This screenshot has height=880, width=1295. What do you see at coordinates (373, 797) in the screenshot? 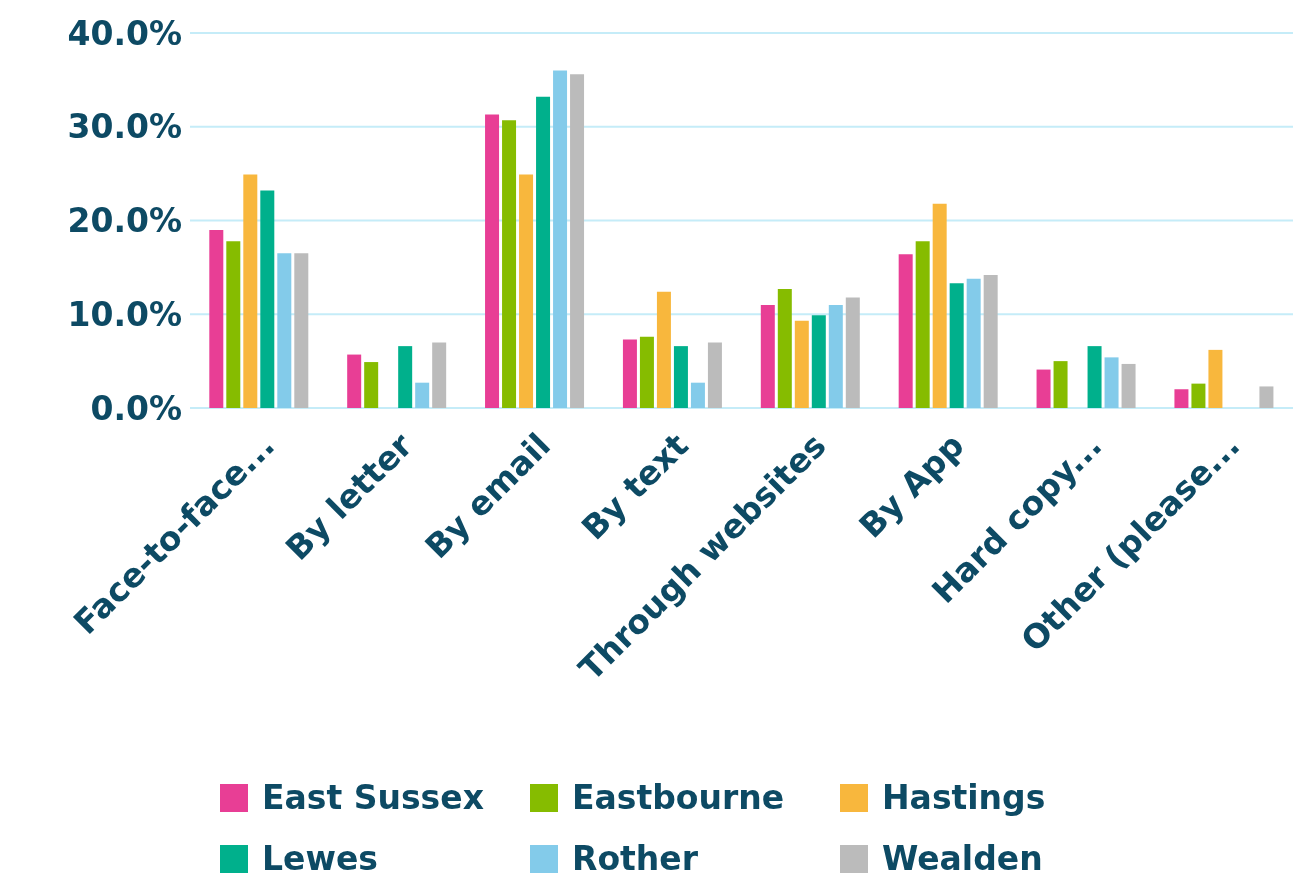
I see `legend-label: East Sussex` at bounding box center [373, 797].